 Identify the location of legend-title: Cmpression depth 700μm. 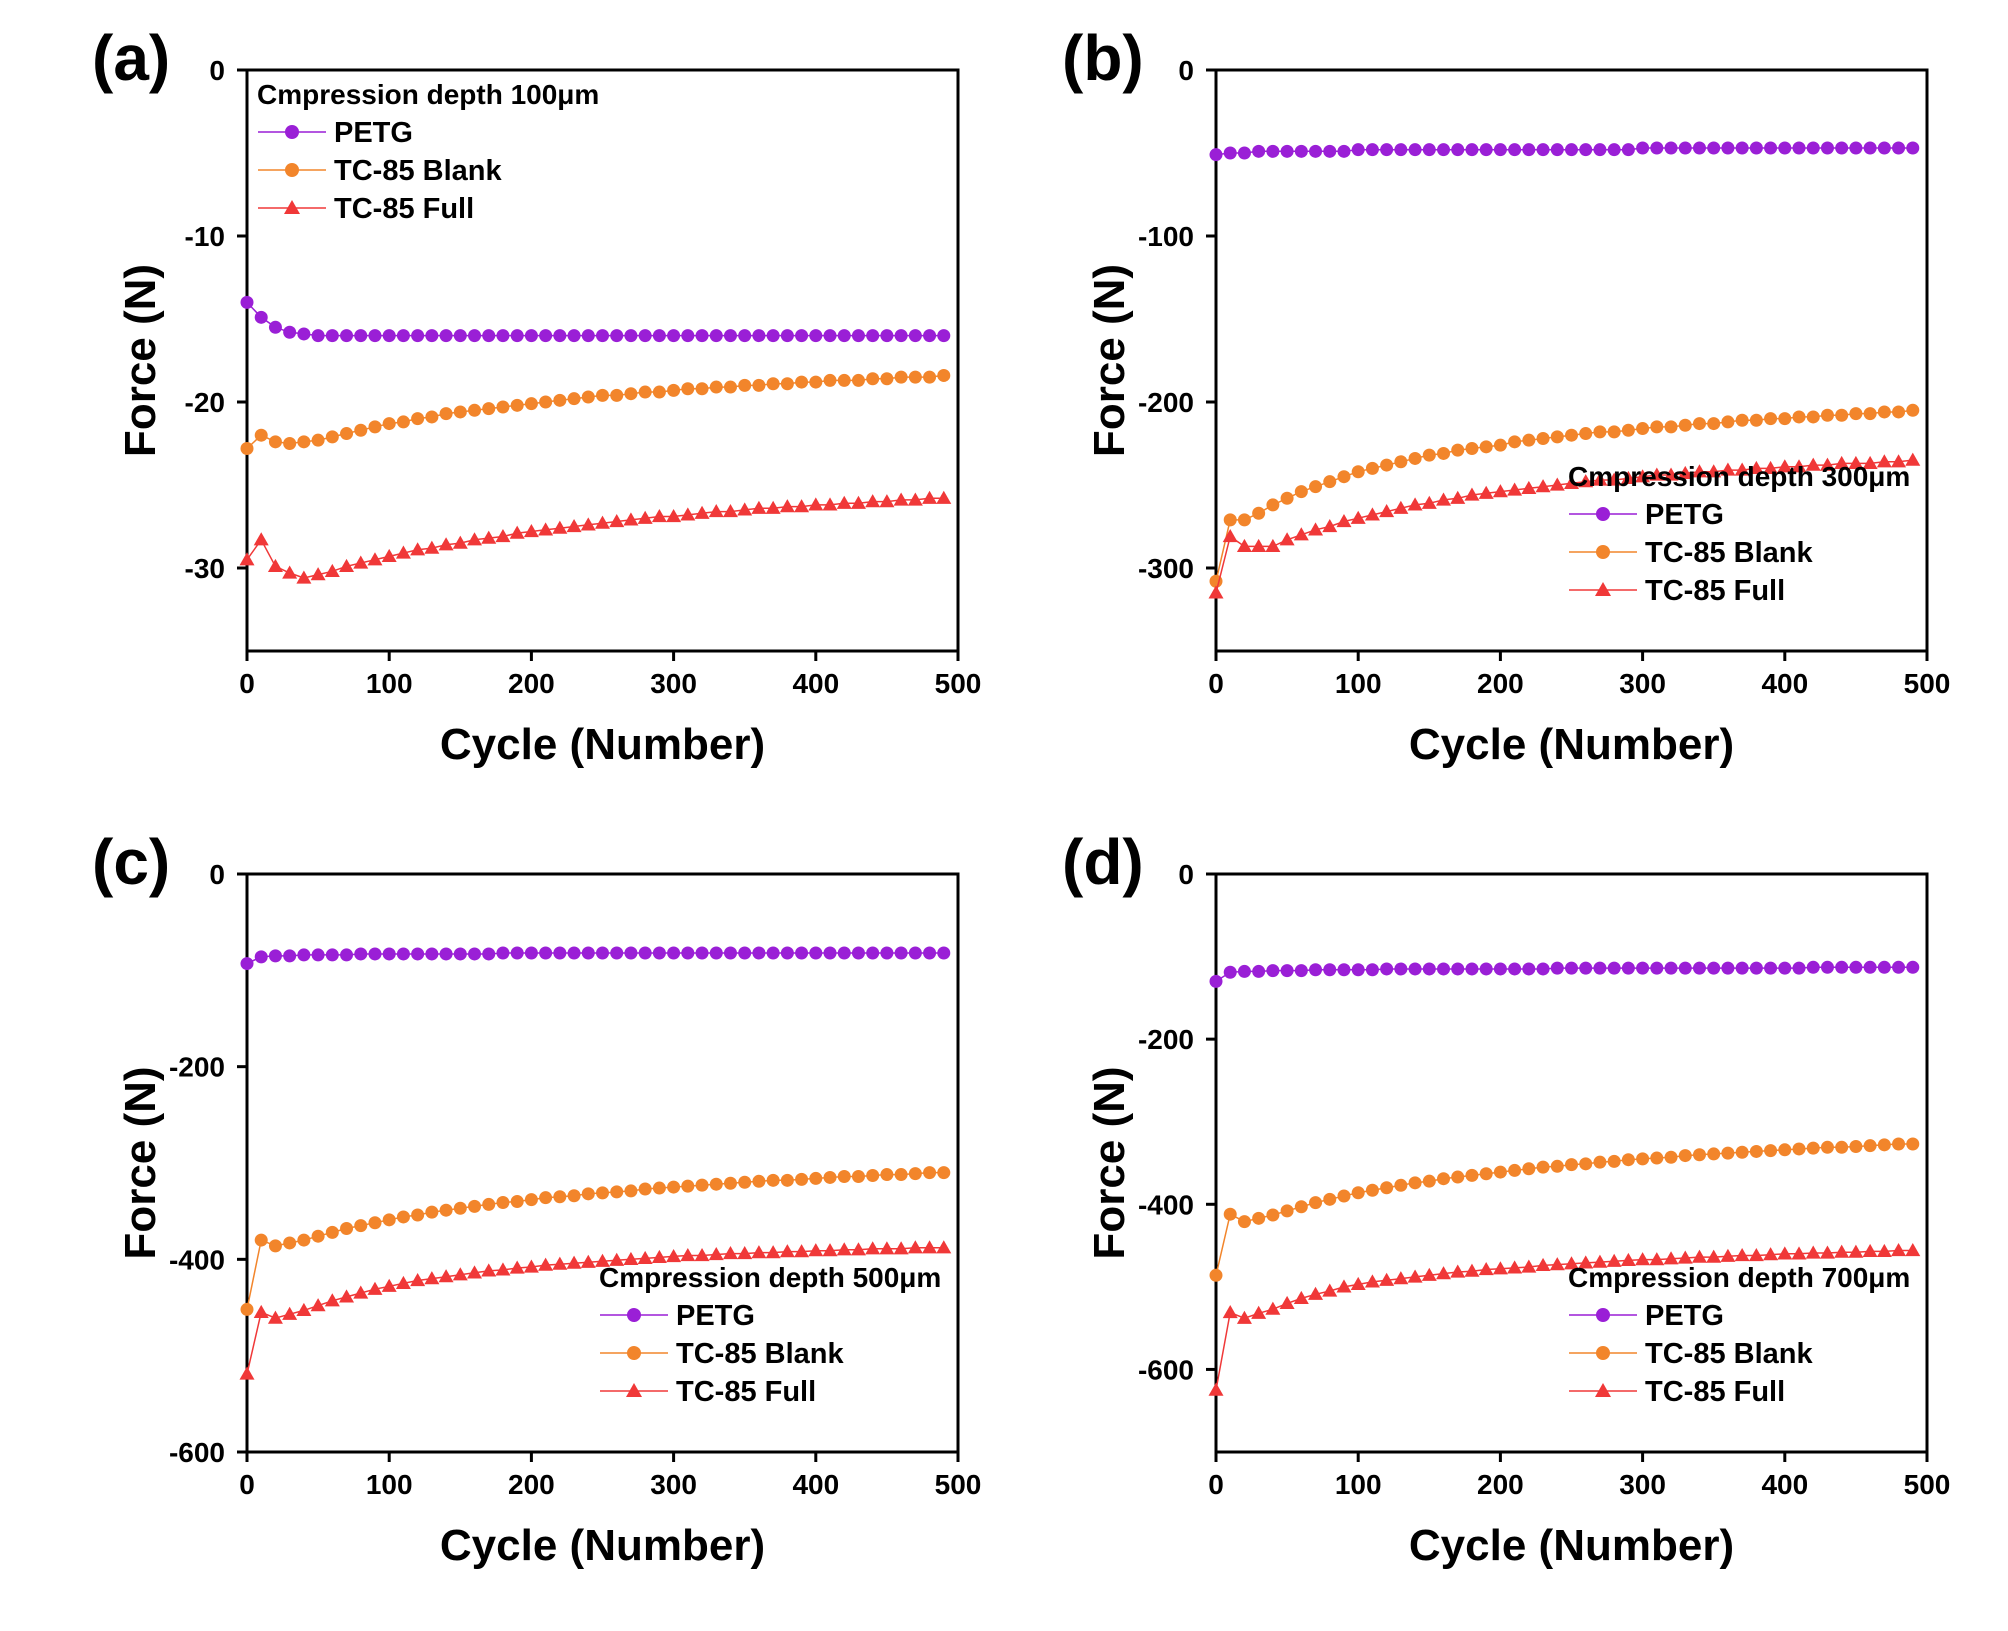
(1739, 1277).